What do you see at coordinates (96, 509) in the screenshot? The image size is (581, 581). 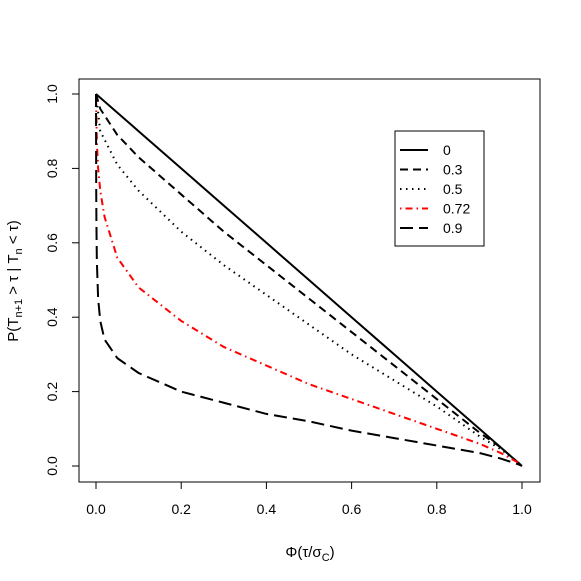 I see `x-tick-label: 0.0` at bounding box center [96, 509].